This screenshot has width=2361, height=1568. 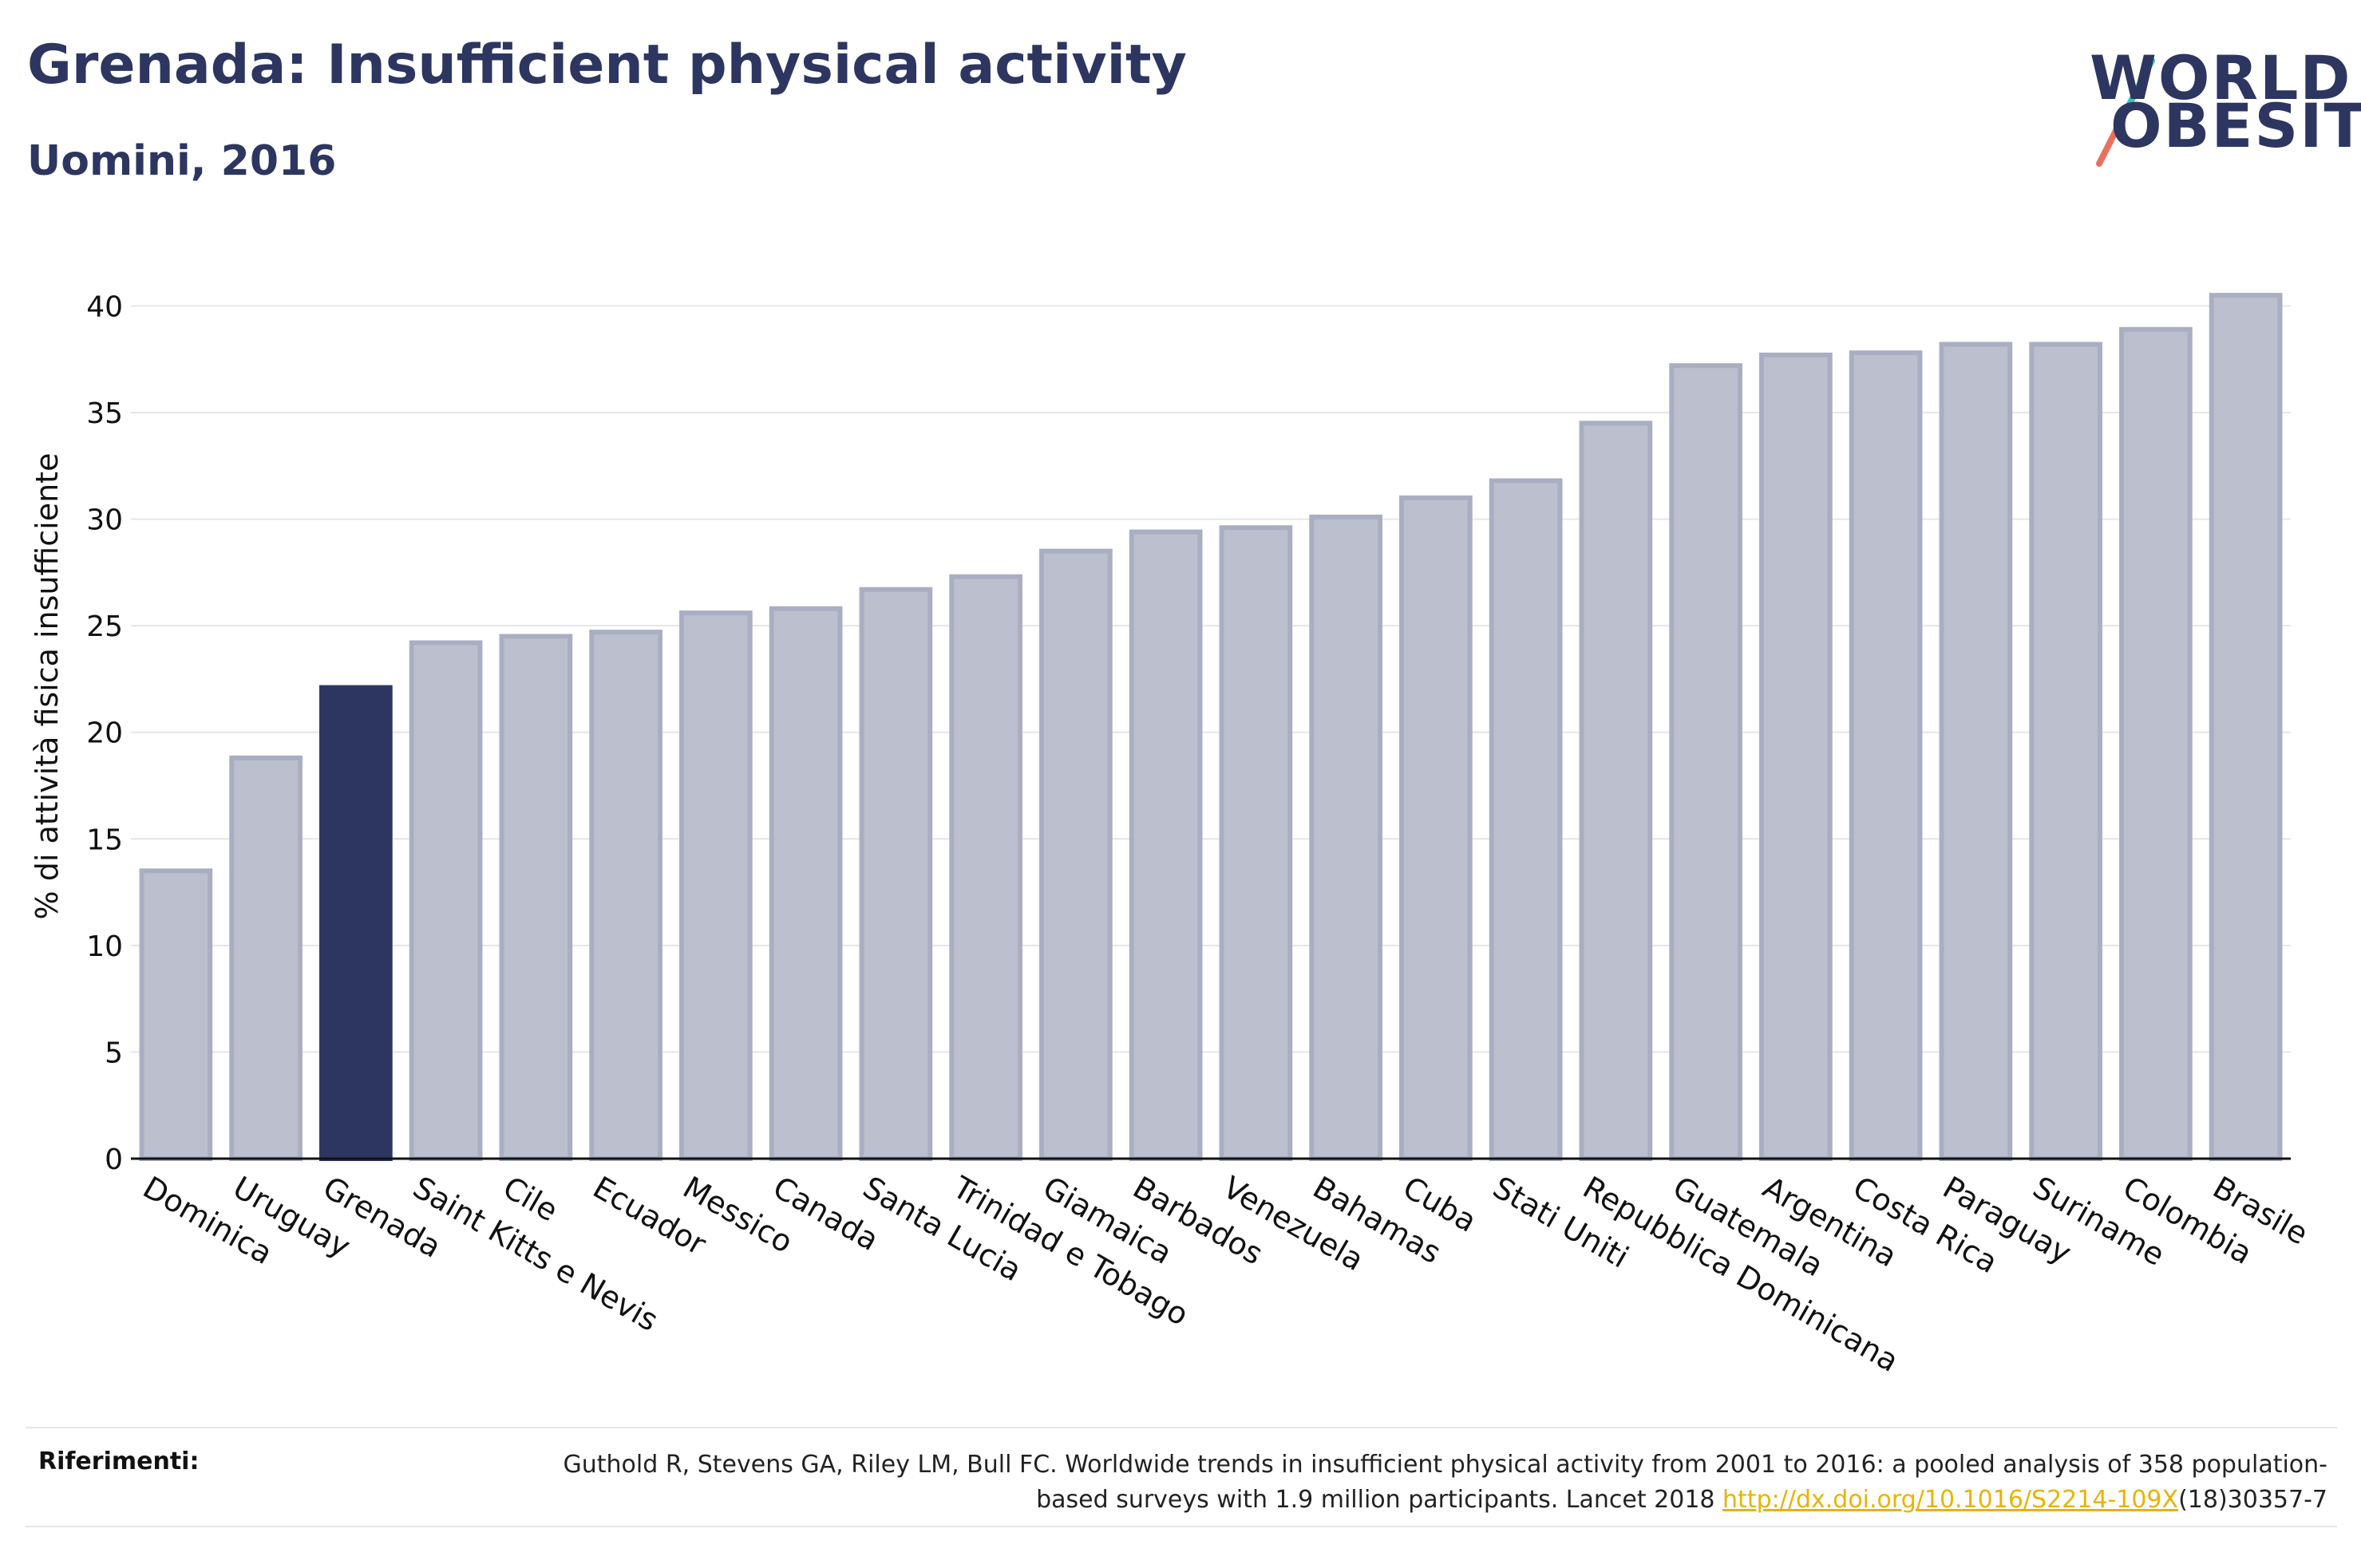 I want to click on bar-brasile, so click(x=2246, y=727).